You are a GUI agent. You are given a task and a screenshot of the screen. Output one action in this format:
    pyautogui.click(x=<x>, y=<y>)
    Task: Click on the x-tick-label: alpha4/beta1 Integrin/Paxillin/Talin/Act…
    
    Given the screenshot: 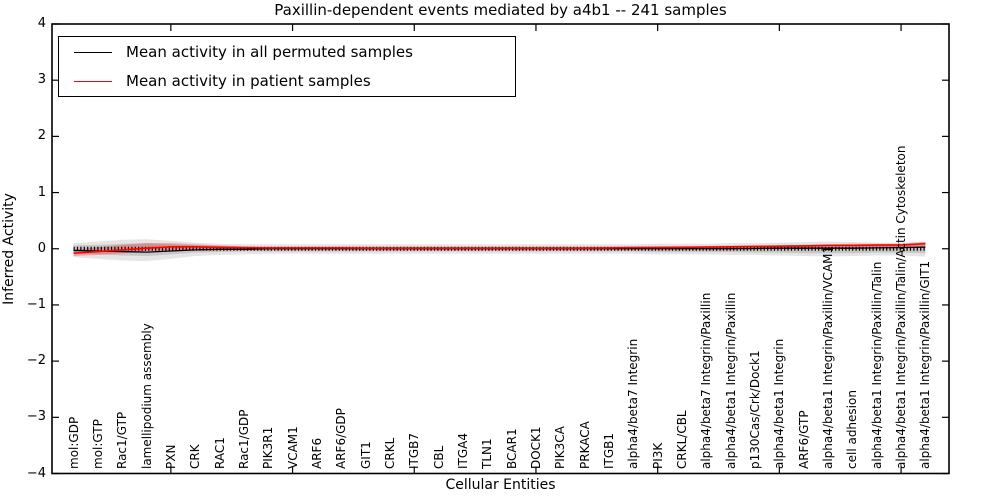 What is the action you would take?
    pyautogui.click(x=901, y=307)
    